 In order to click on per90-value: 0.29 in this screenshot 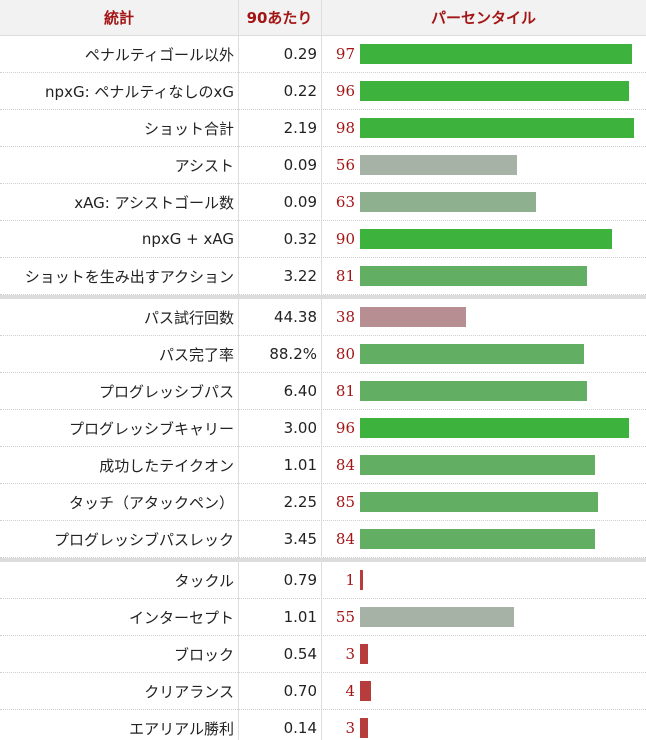, I will do `click(300, 54)`.